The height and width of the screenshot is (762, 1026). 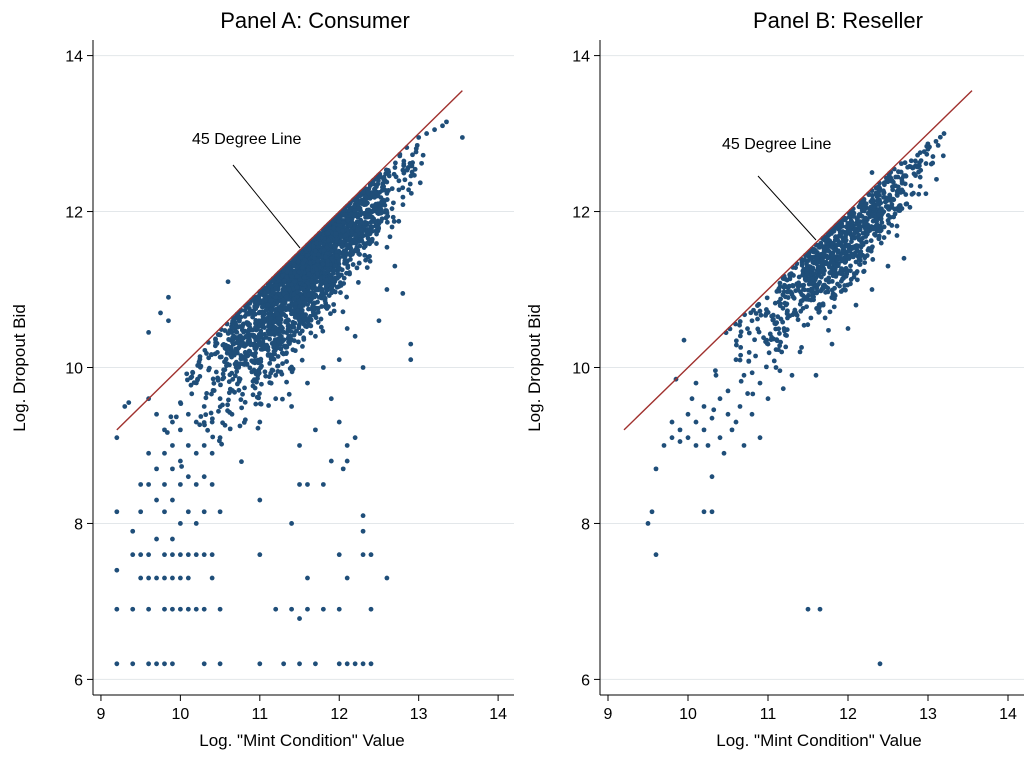 I want to click on y-tick-label: 6, so click(x=585, y=680).